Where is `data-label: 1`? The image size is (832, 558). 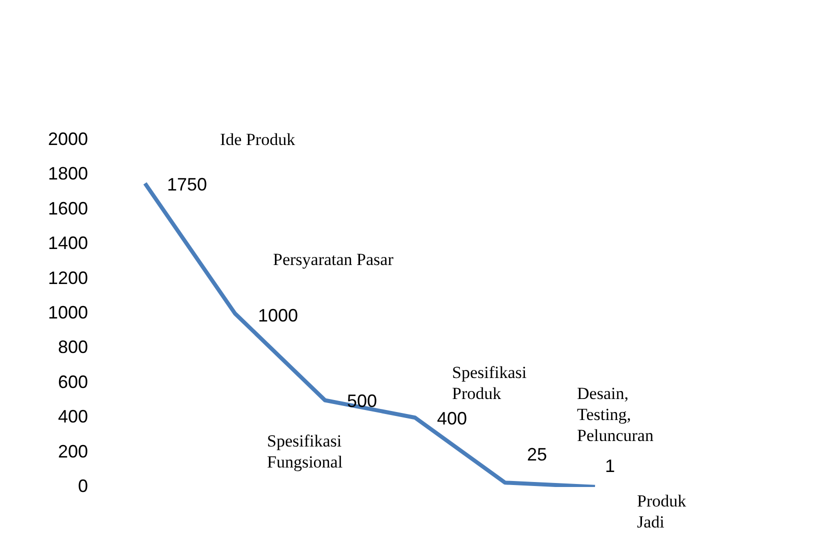
data-label: 1 is located at coordinates (610, 466).